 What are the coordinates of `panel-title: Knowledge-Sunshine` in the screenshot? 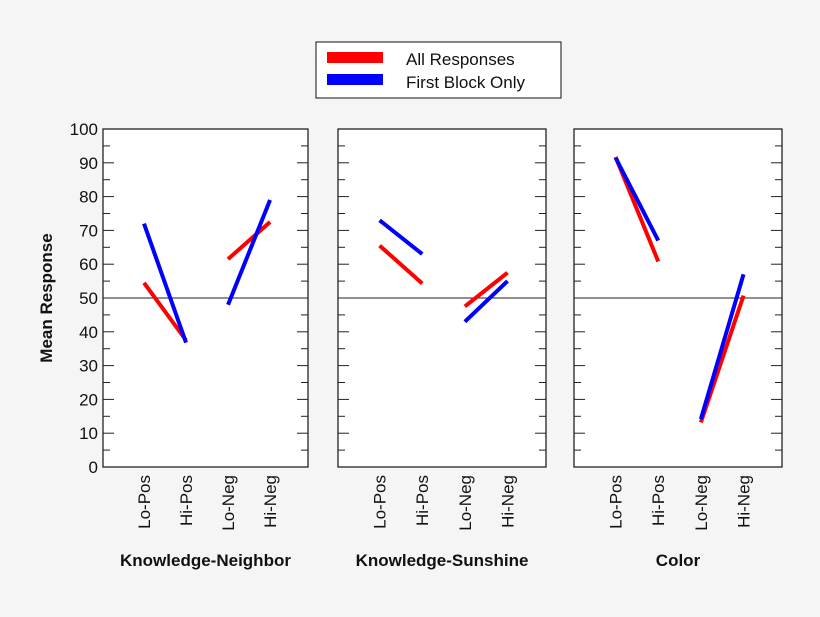 It's located at (442, 560).